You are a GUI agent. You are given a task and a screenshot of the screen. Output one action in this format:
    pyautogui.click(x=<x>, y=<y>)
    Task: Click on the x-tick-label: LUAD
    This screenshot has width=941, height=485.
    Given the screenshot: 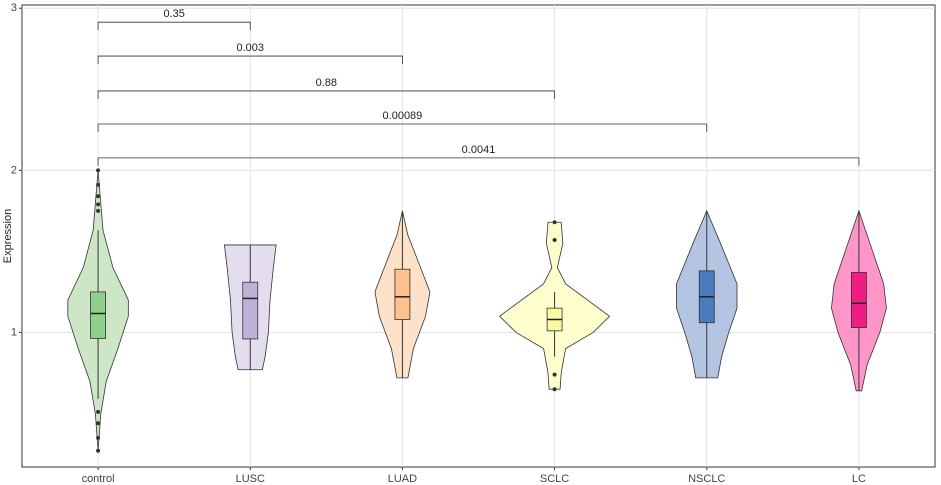 What is the action you would take?
    pyautogui.click(x=402, y=479)
    